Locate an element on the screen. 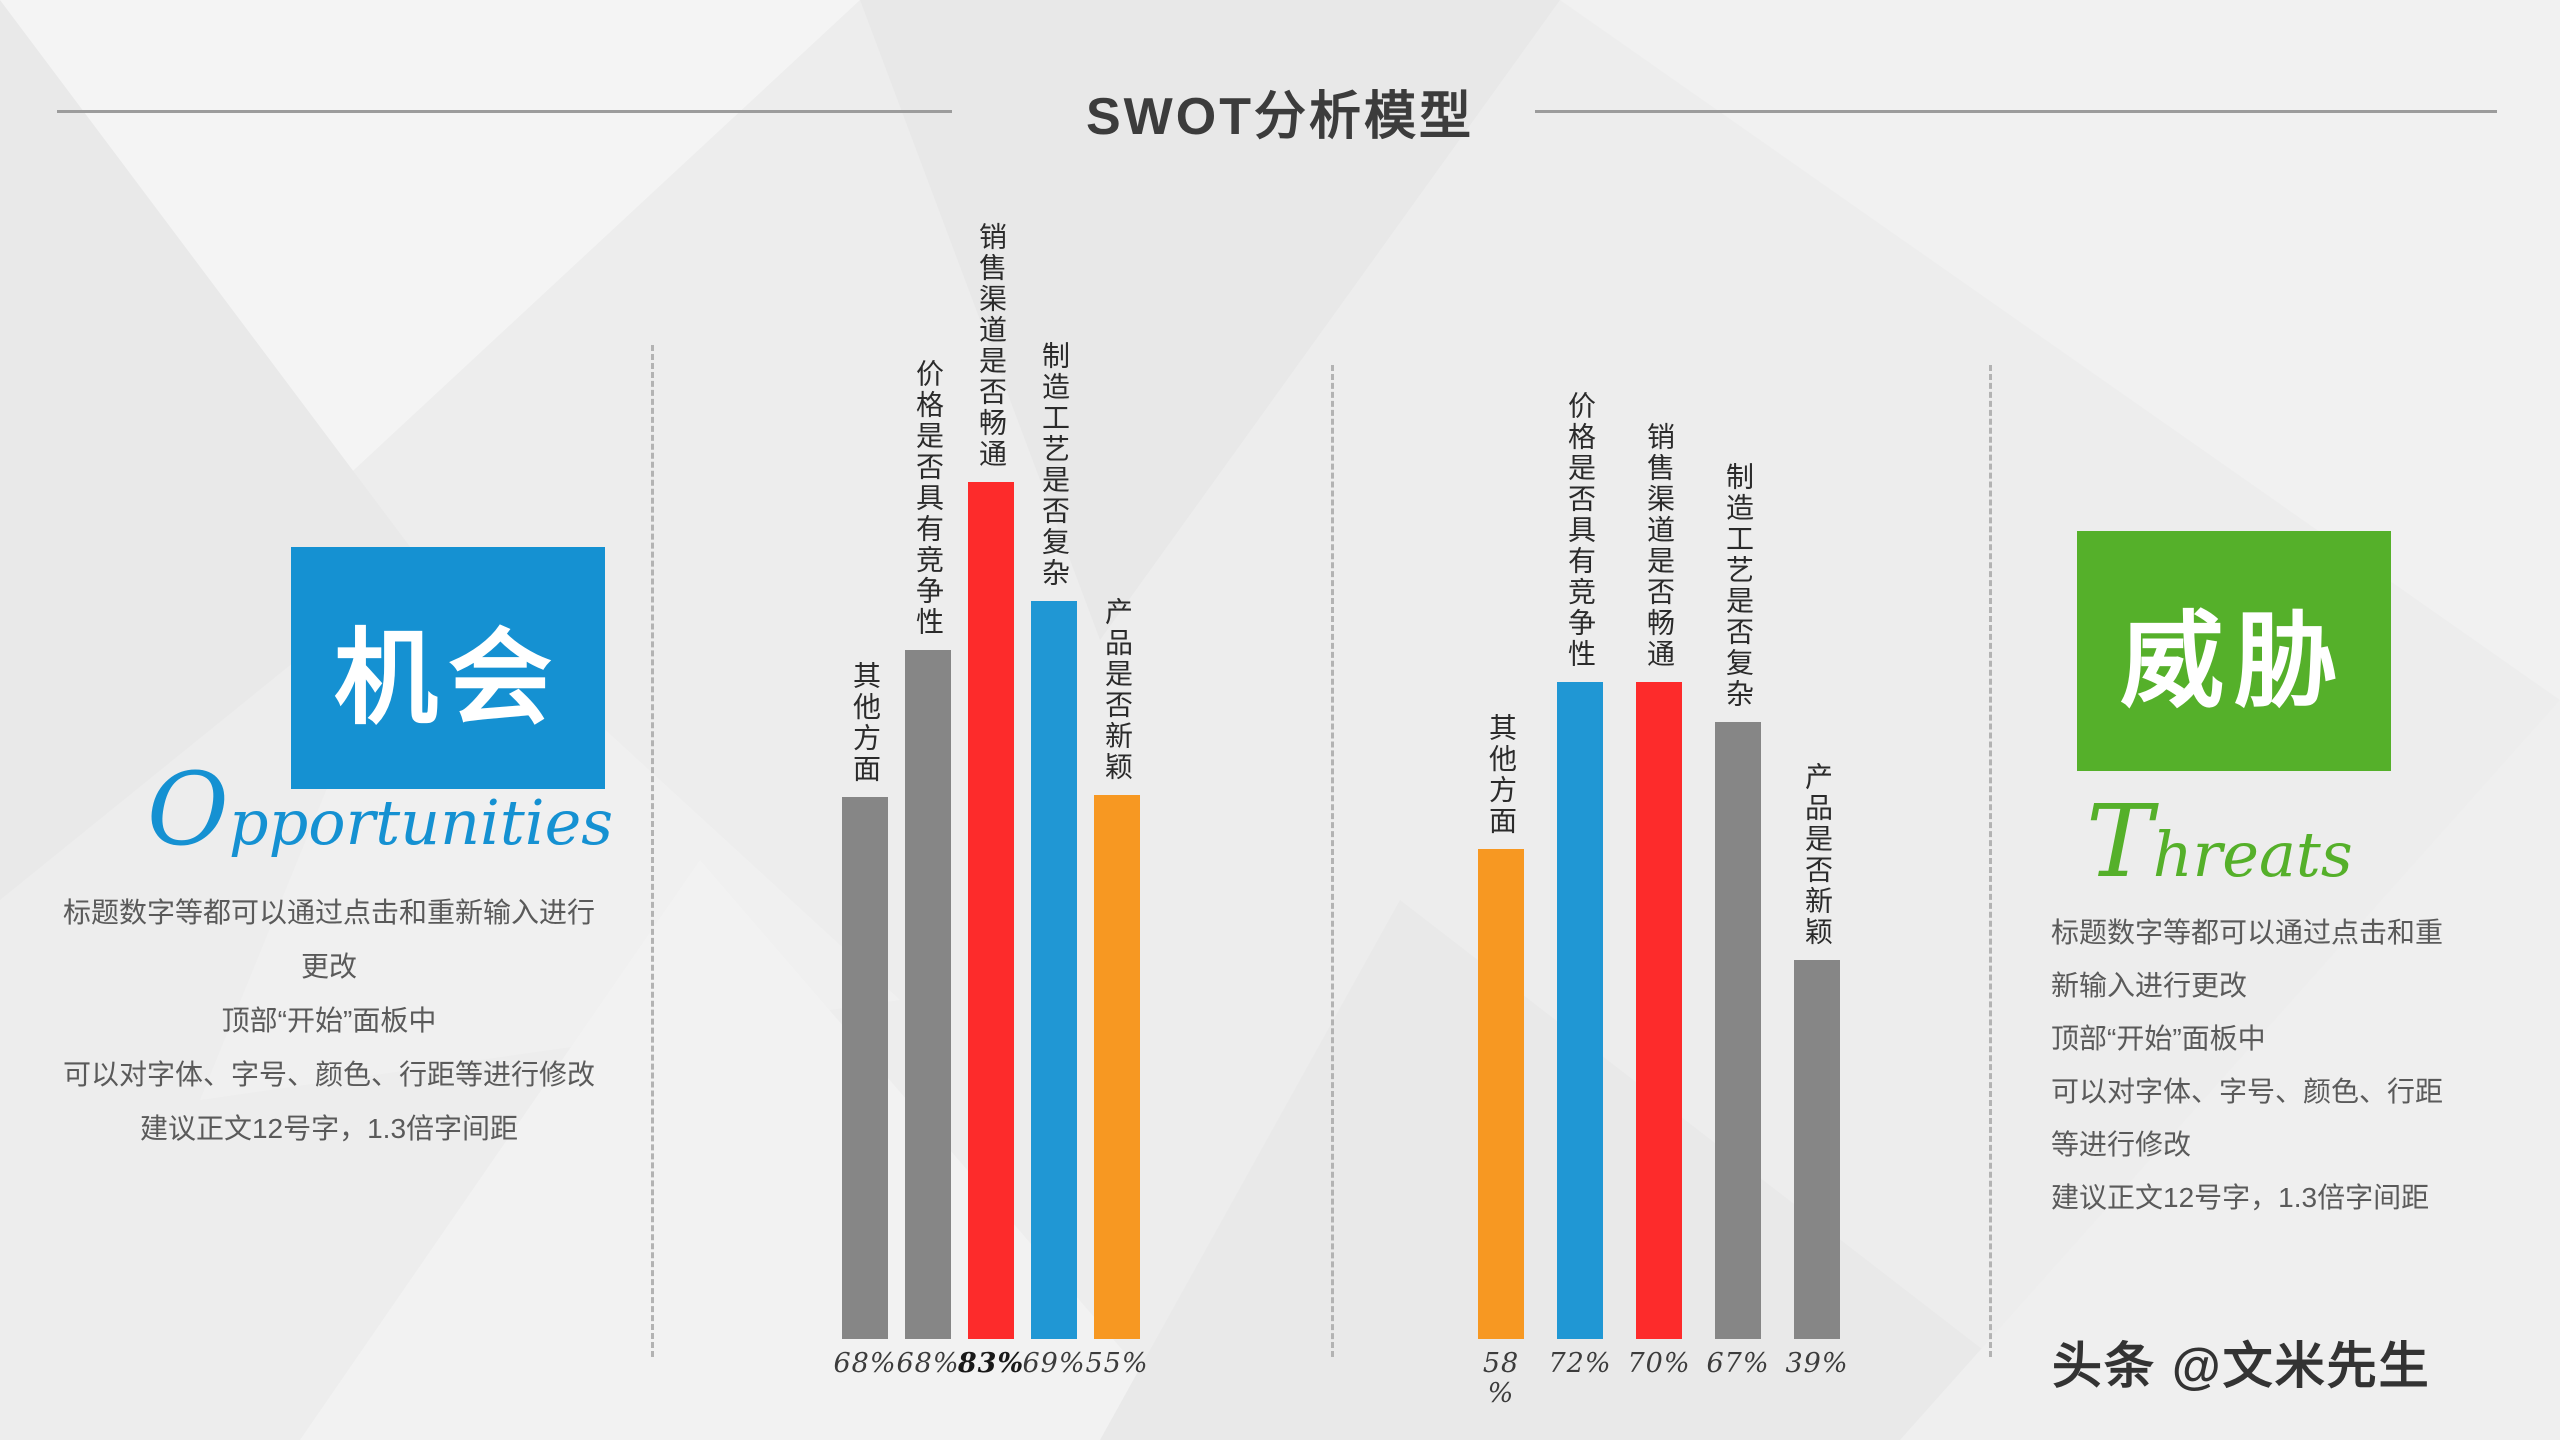 This screenshot has height=1440, width=2560. title-divider-left is located at coordinates (504, 111).